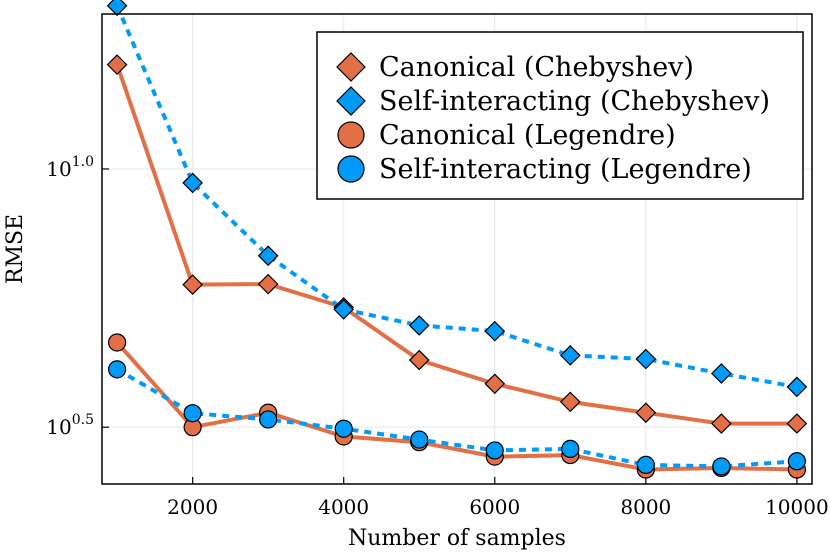 The width and height of the screenshot is (830, 554). What do you see at coordinates (797, 507) in the screenshot?
I see `x-tick-label: 10000` at bounding box center [797, 507].